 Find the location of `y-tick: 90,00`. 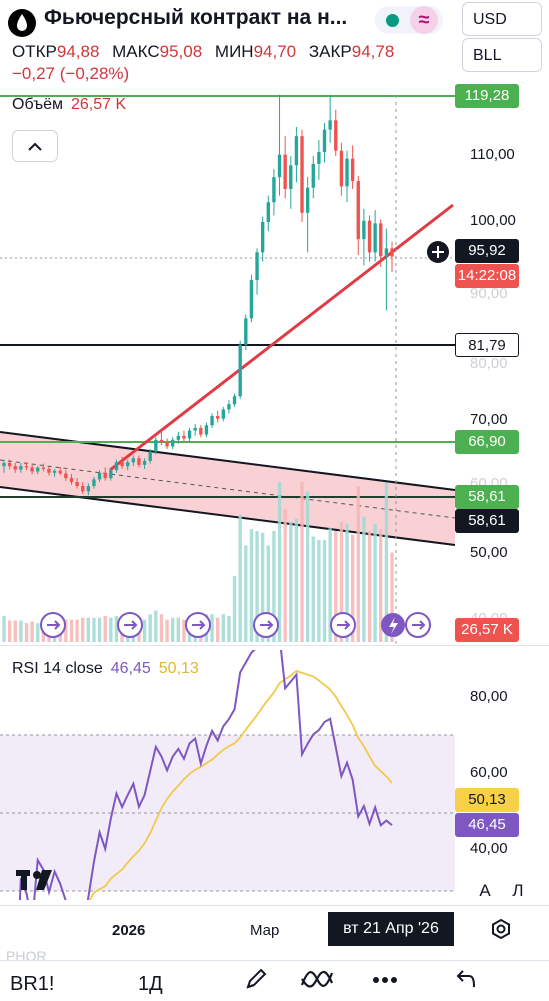

y-tick: 90,00 is located at coordinates (489, 293).